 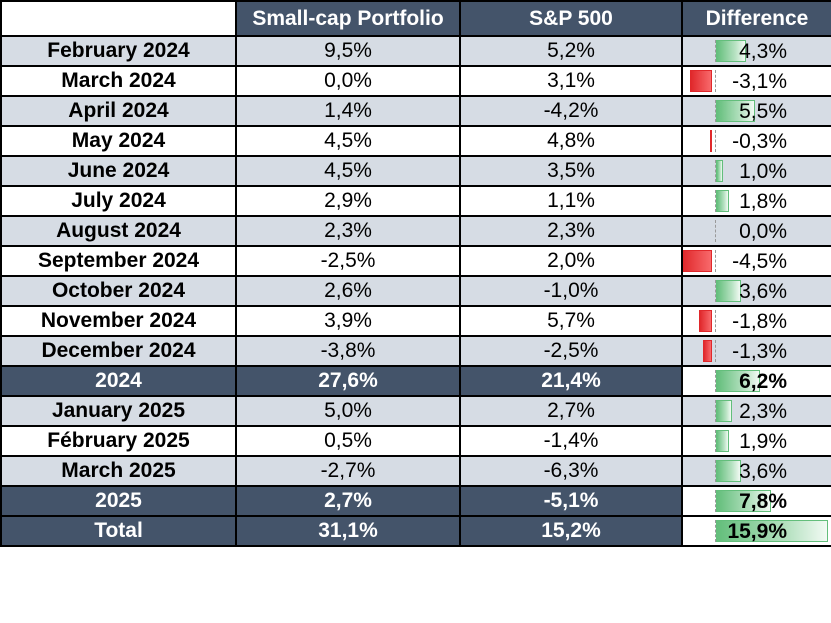 I want to click on table-row: July 2024 2,9% 1,1% 1,8%, so click(x=415, y=201).